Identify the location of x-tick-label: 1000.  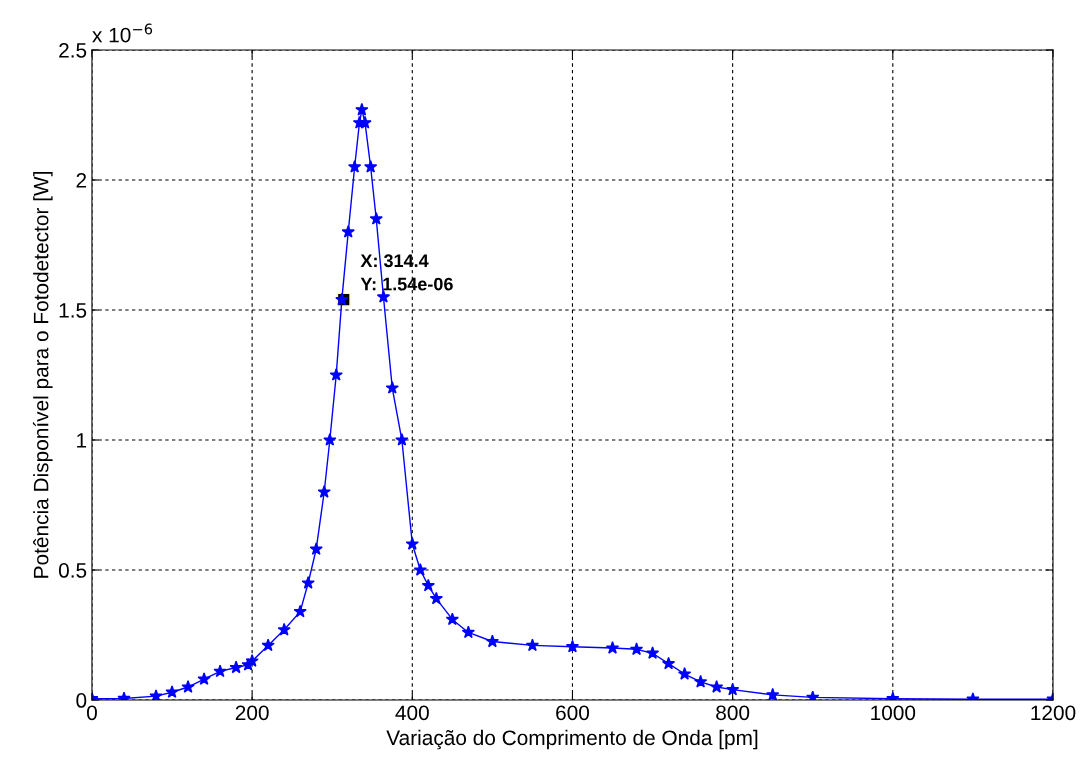
(893, 713).